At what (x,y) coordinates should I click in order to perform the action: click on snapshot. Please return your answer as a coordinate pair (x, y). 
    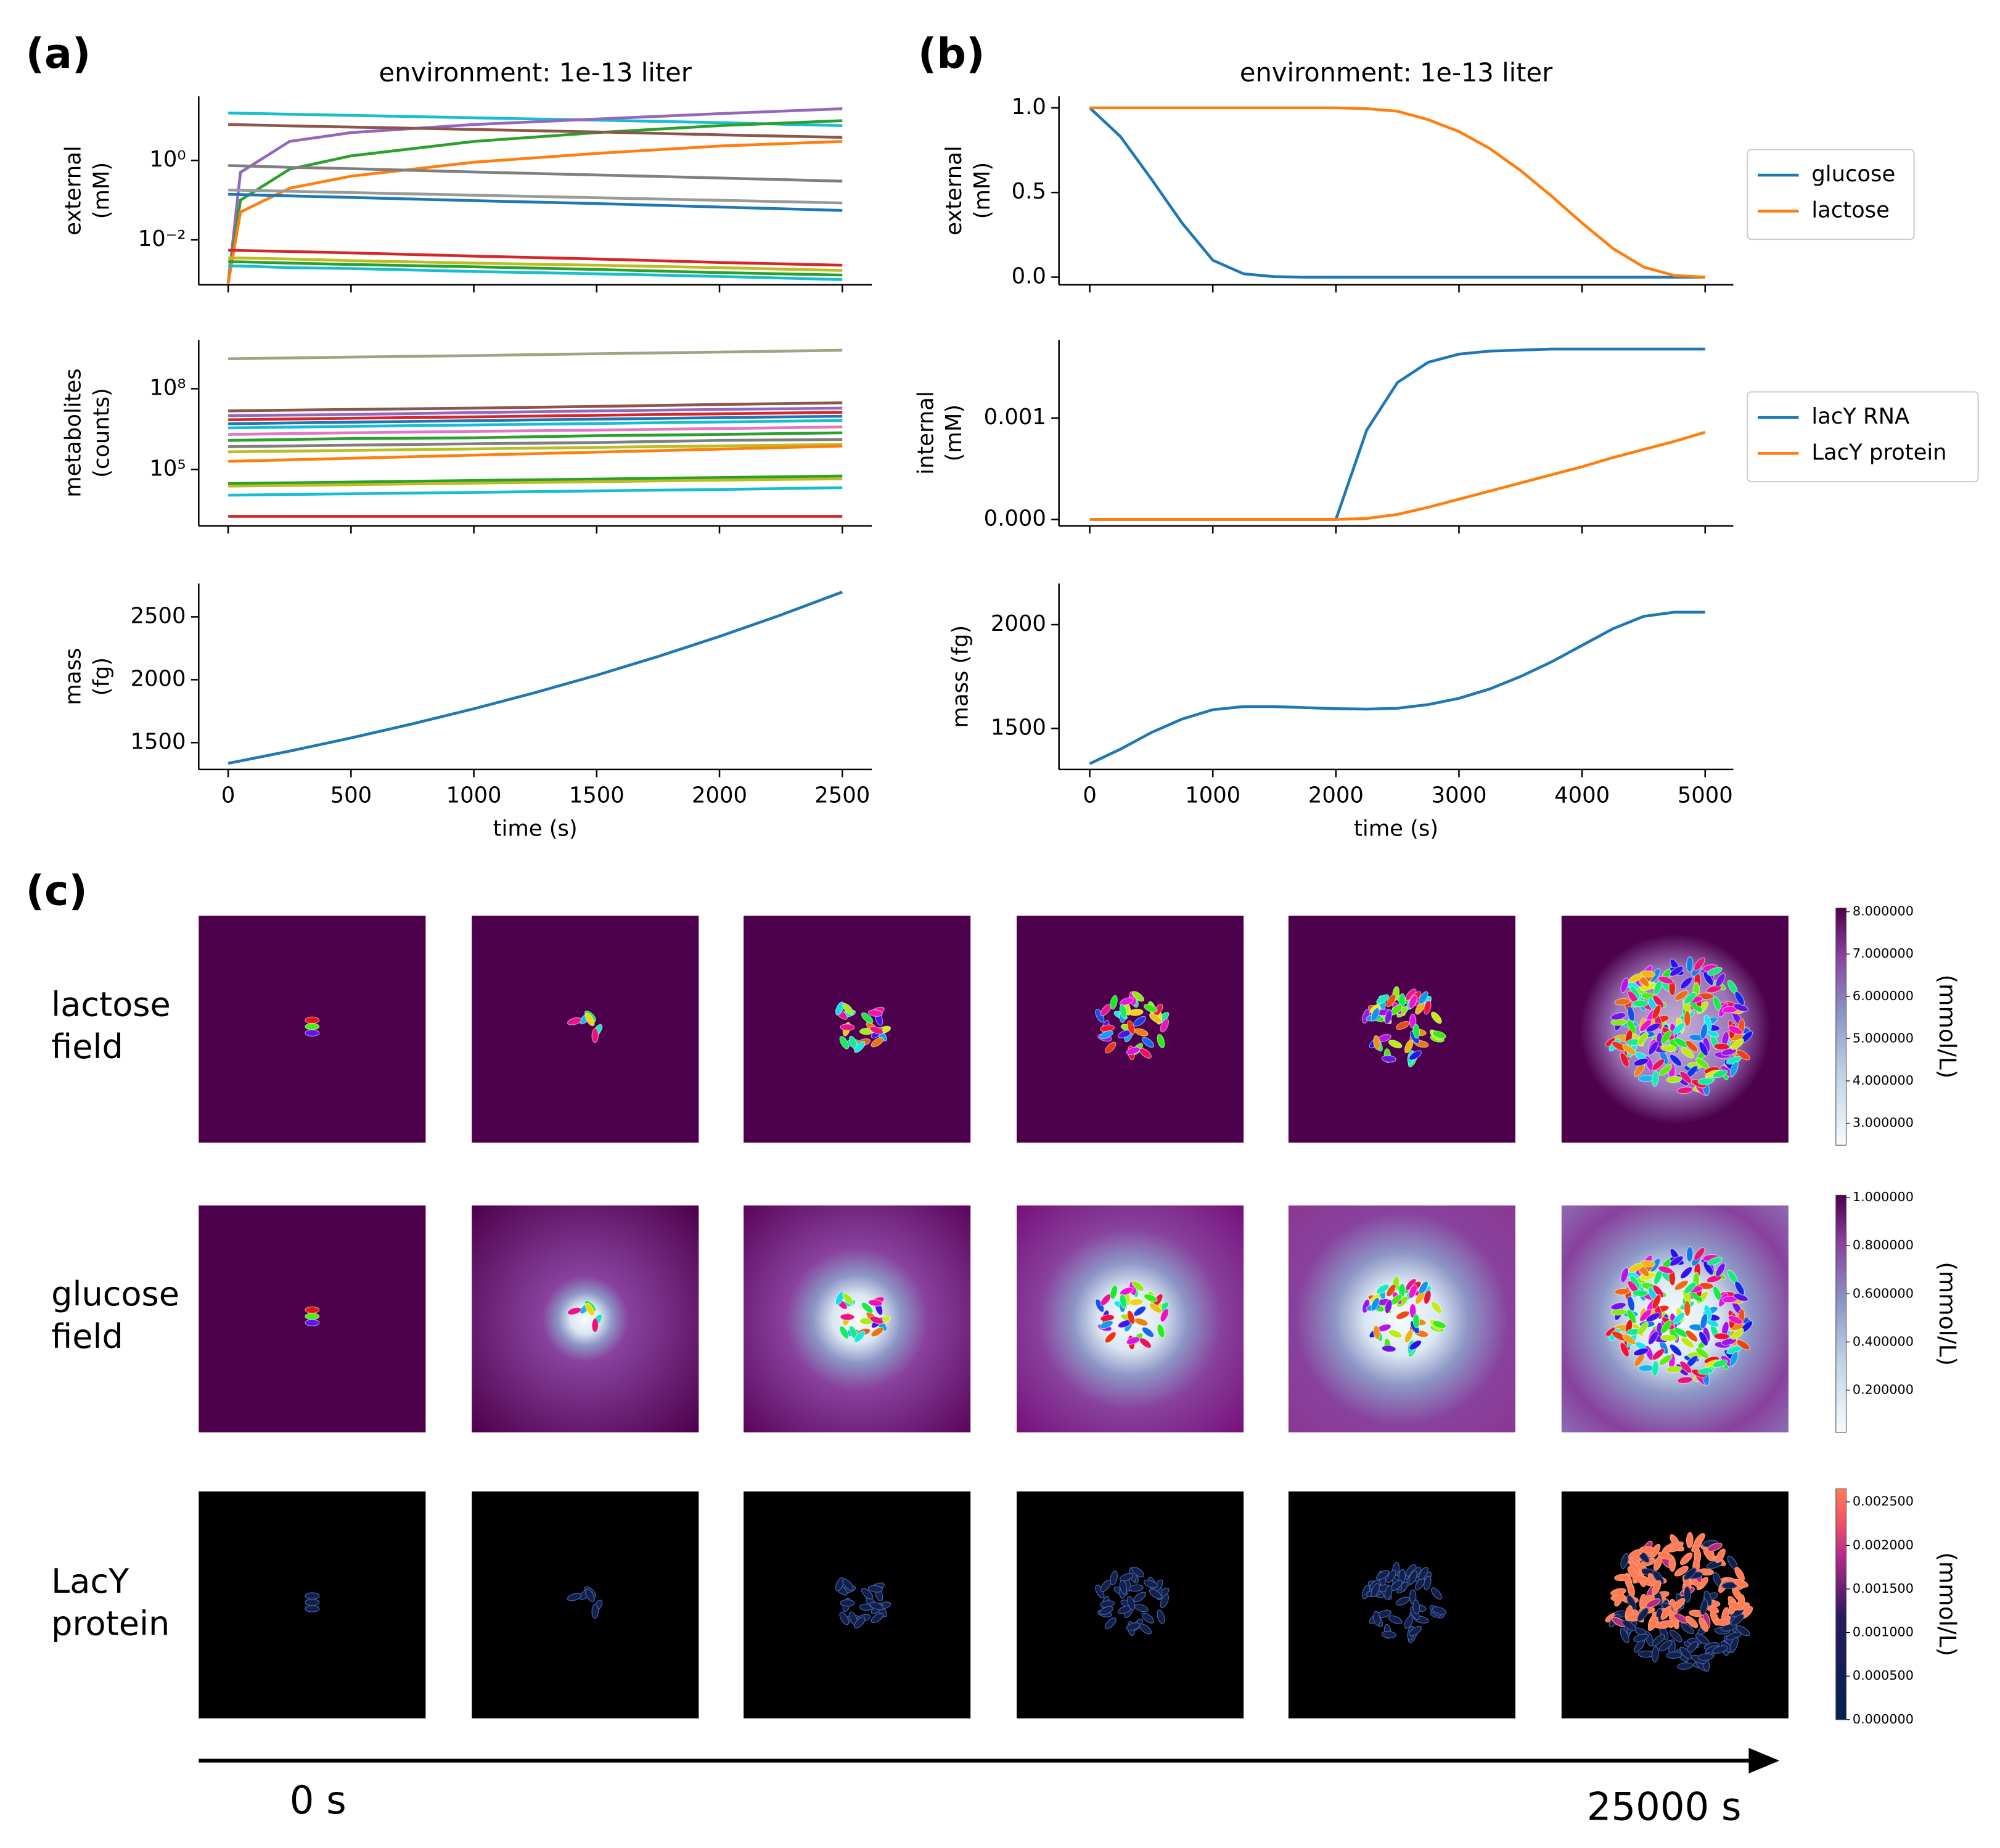
    Looking at the image, I should click on (585, 1029).